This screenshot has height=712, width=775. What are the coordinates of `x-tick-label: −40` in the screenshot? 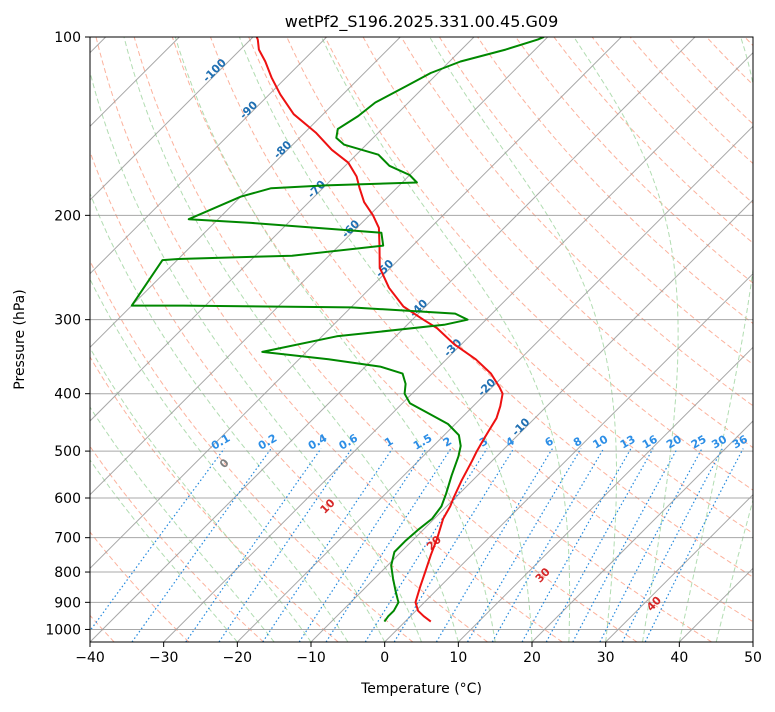 It's located at (90, 658).